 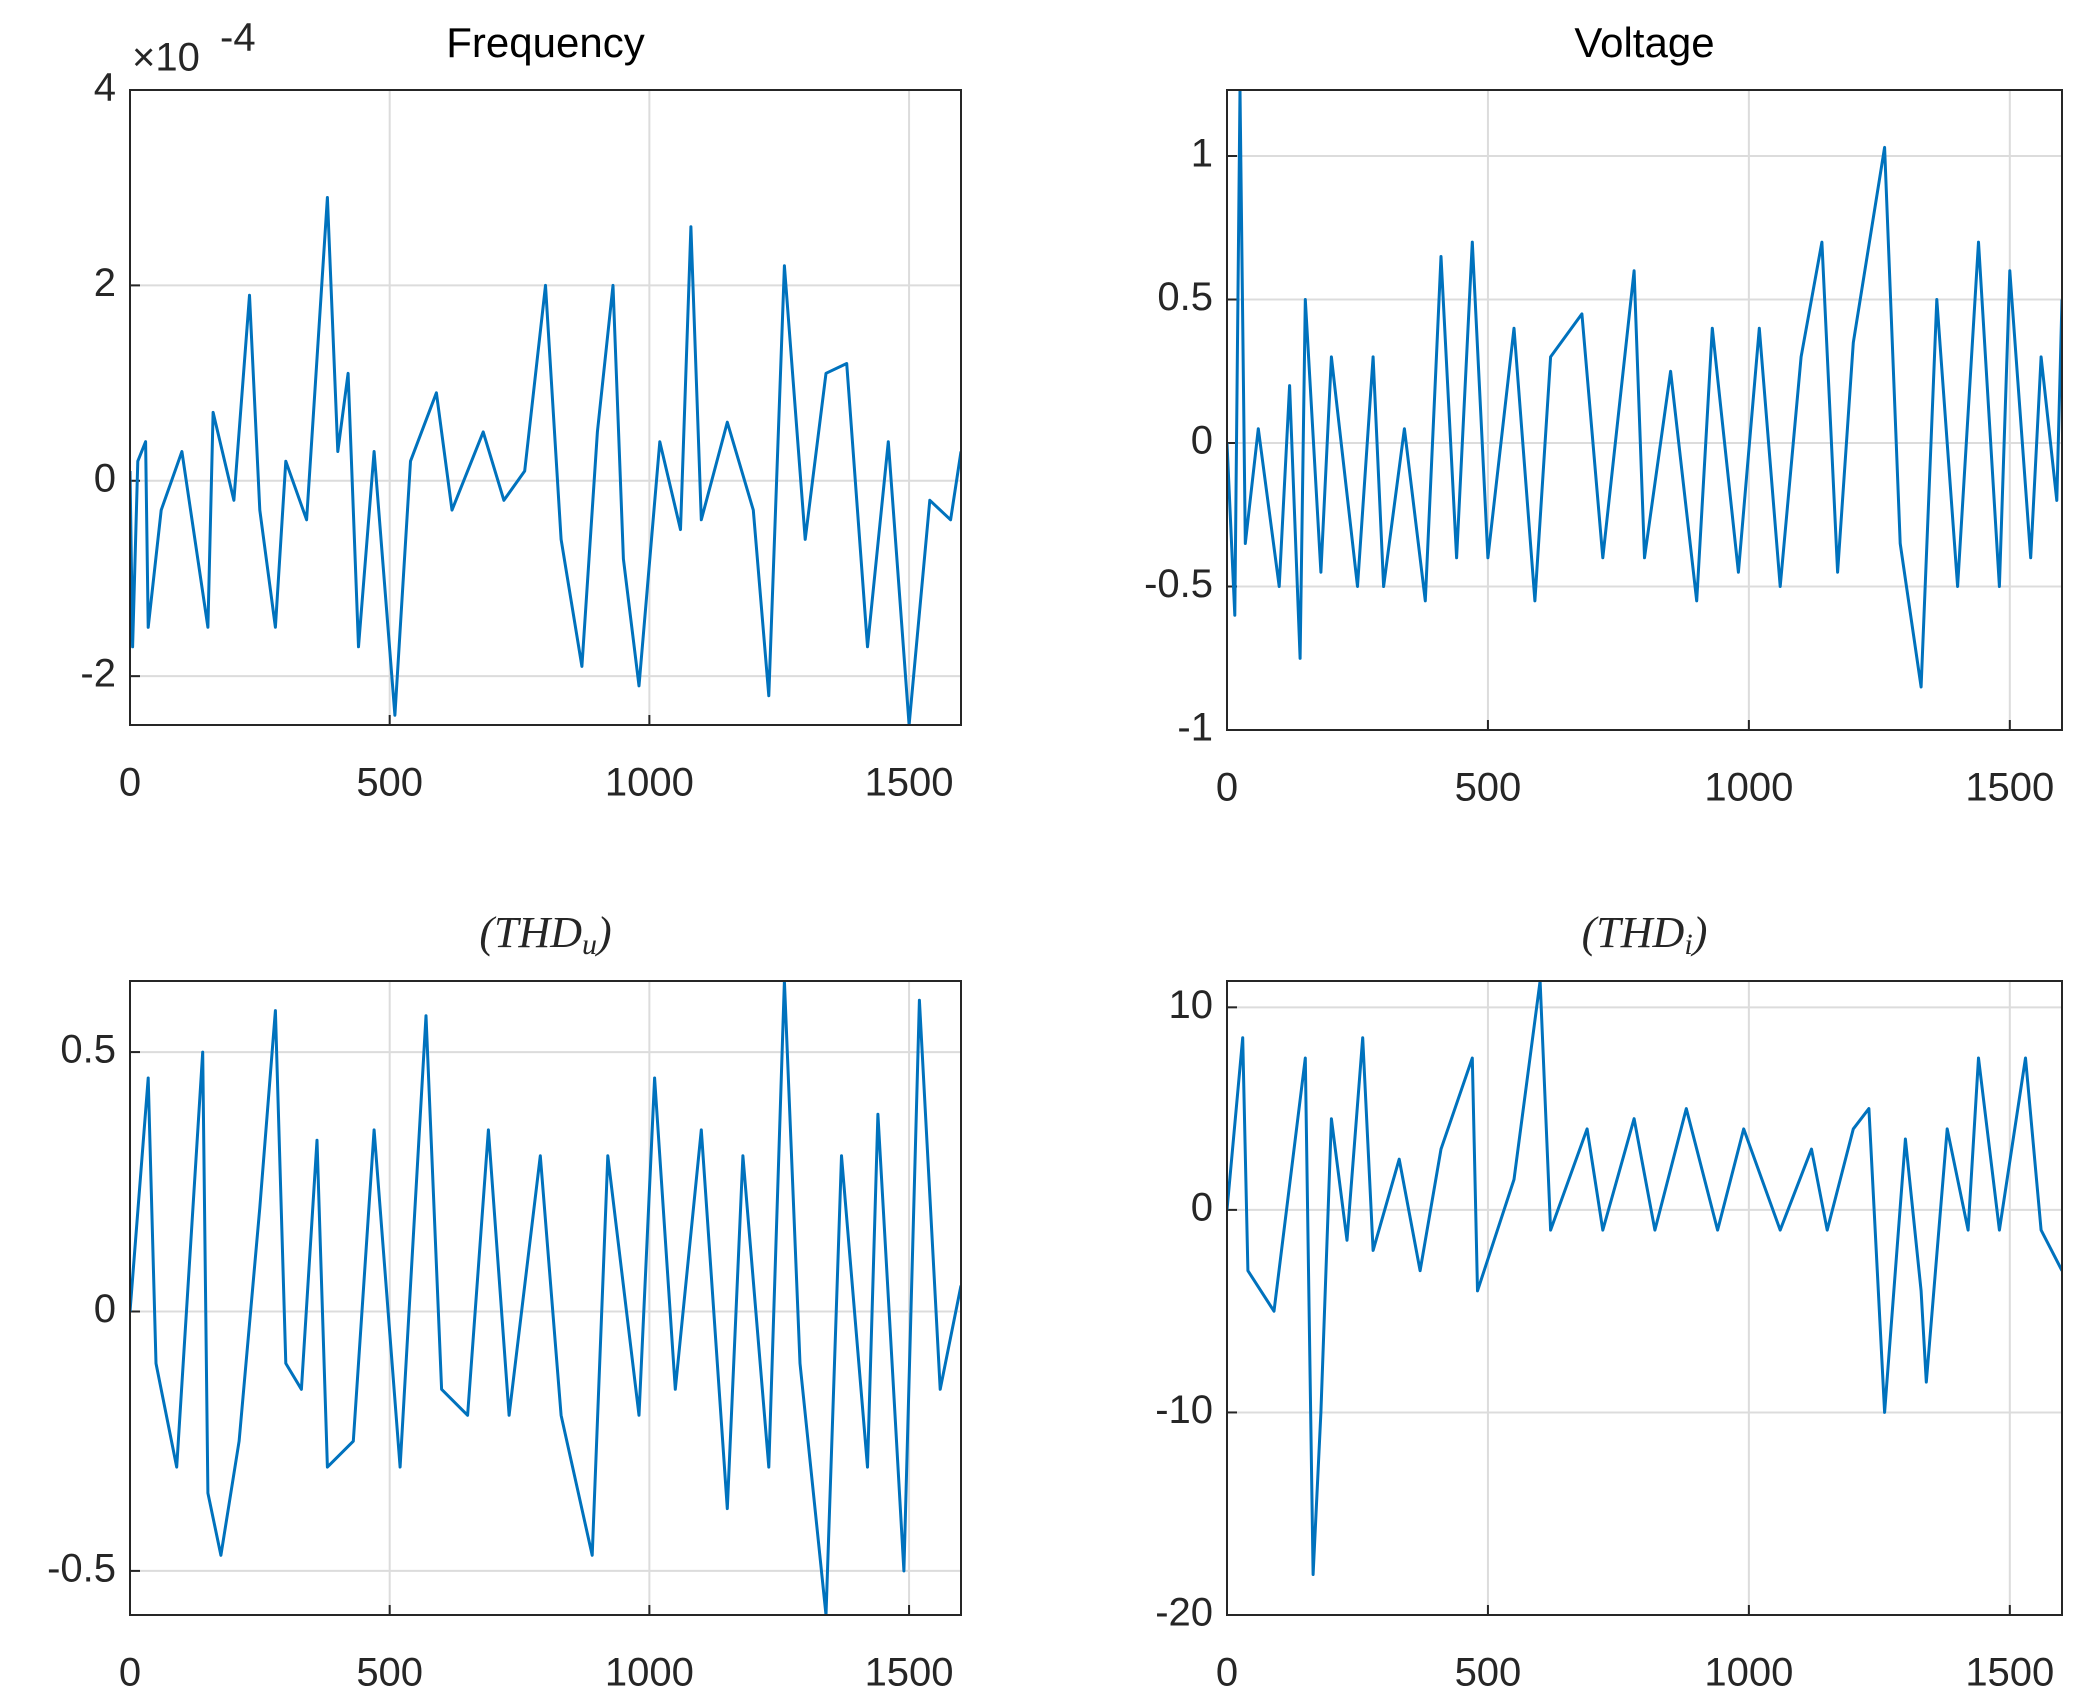 I want to click on title-subscript: u, so click(x=589, y=944).